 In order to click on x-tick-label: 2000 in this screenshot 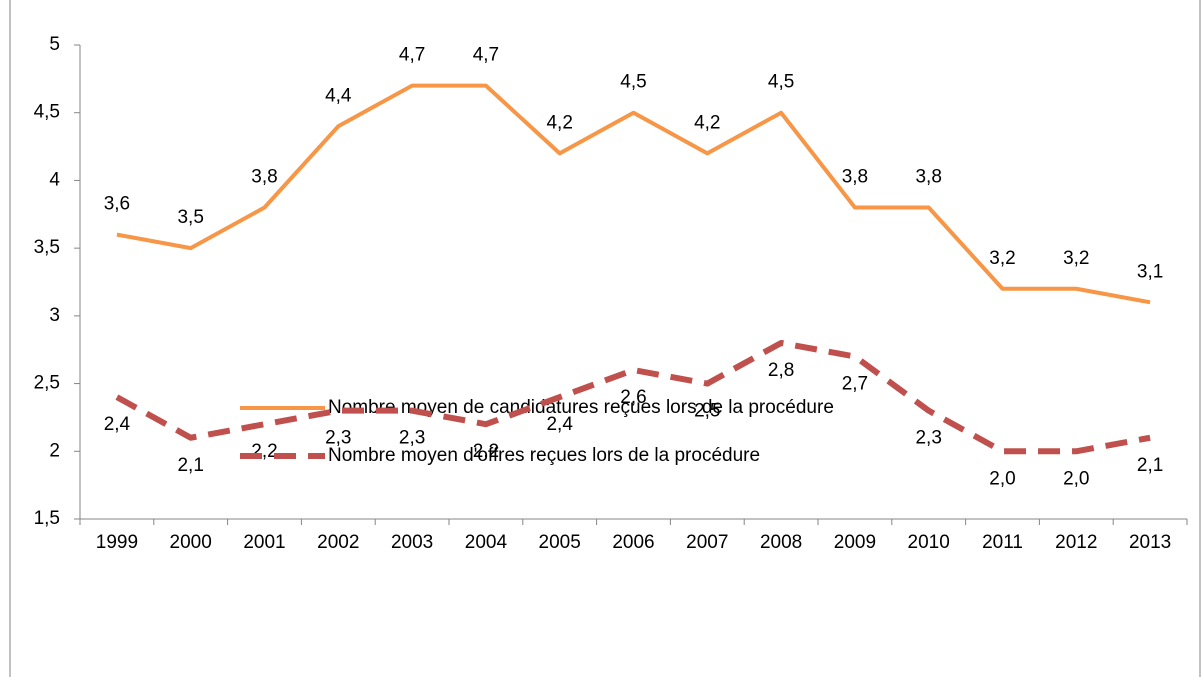, I will do `click(191, 542)`.